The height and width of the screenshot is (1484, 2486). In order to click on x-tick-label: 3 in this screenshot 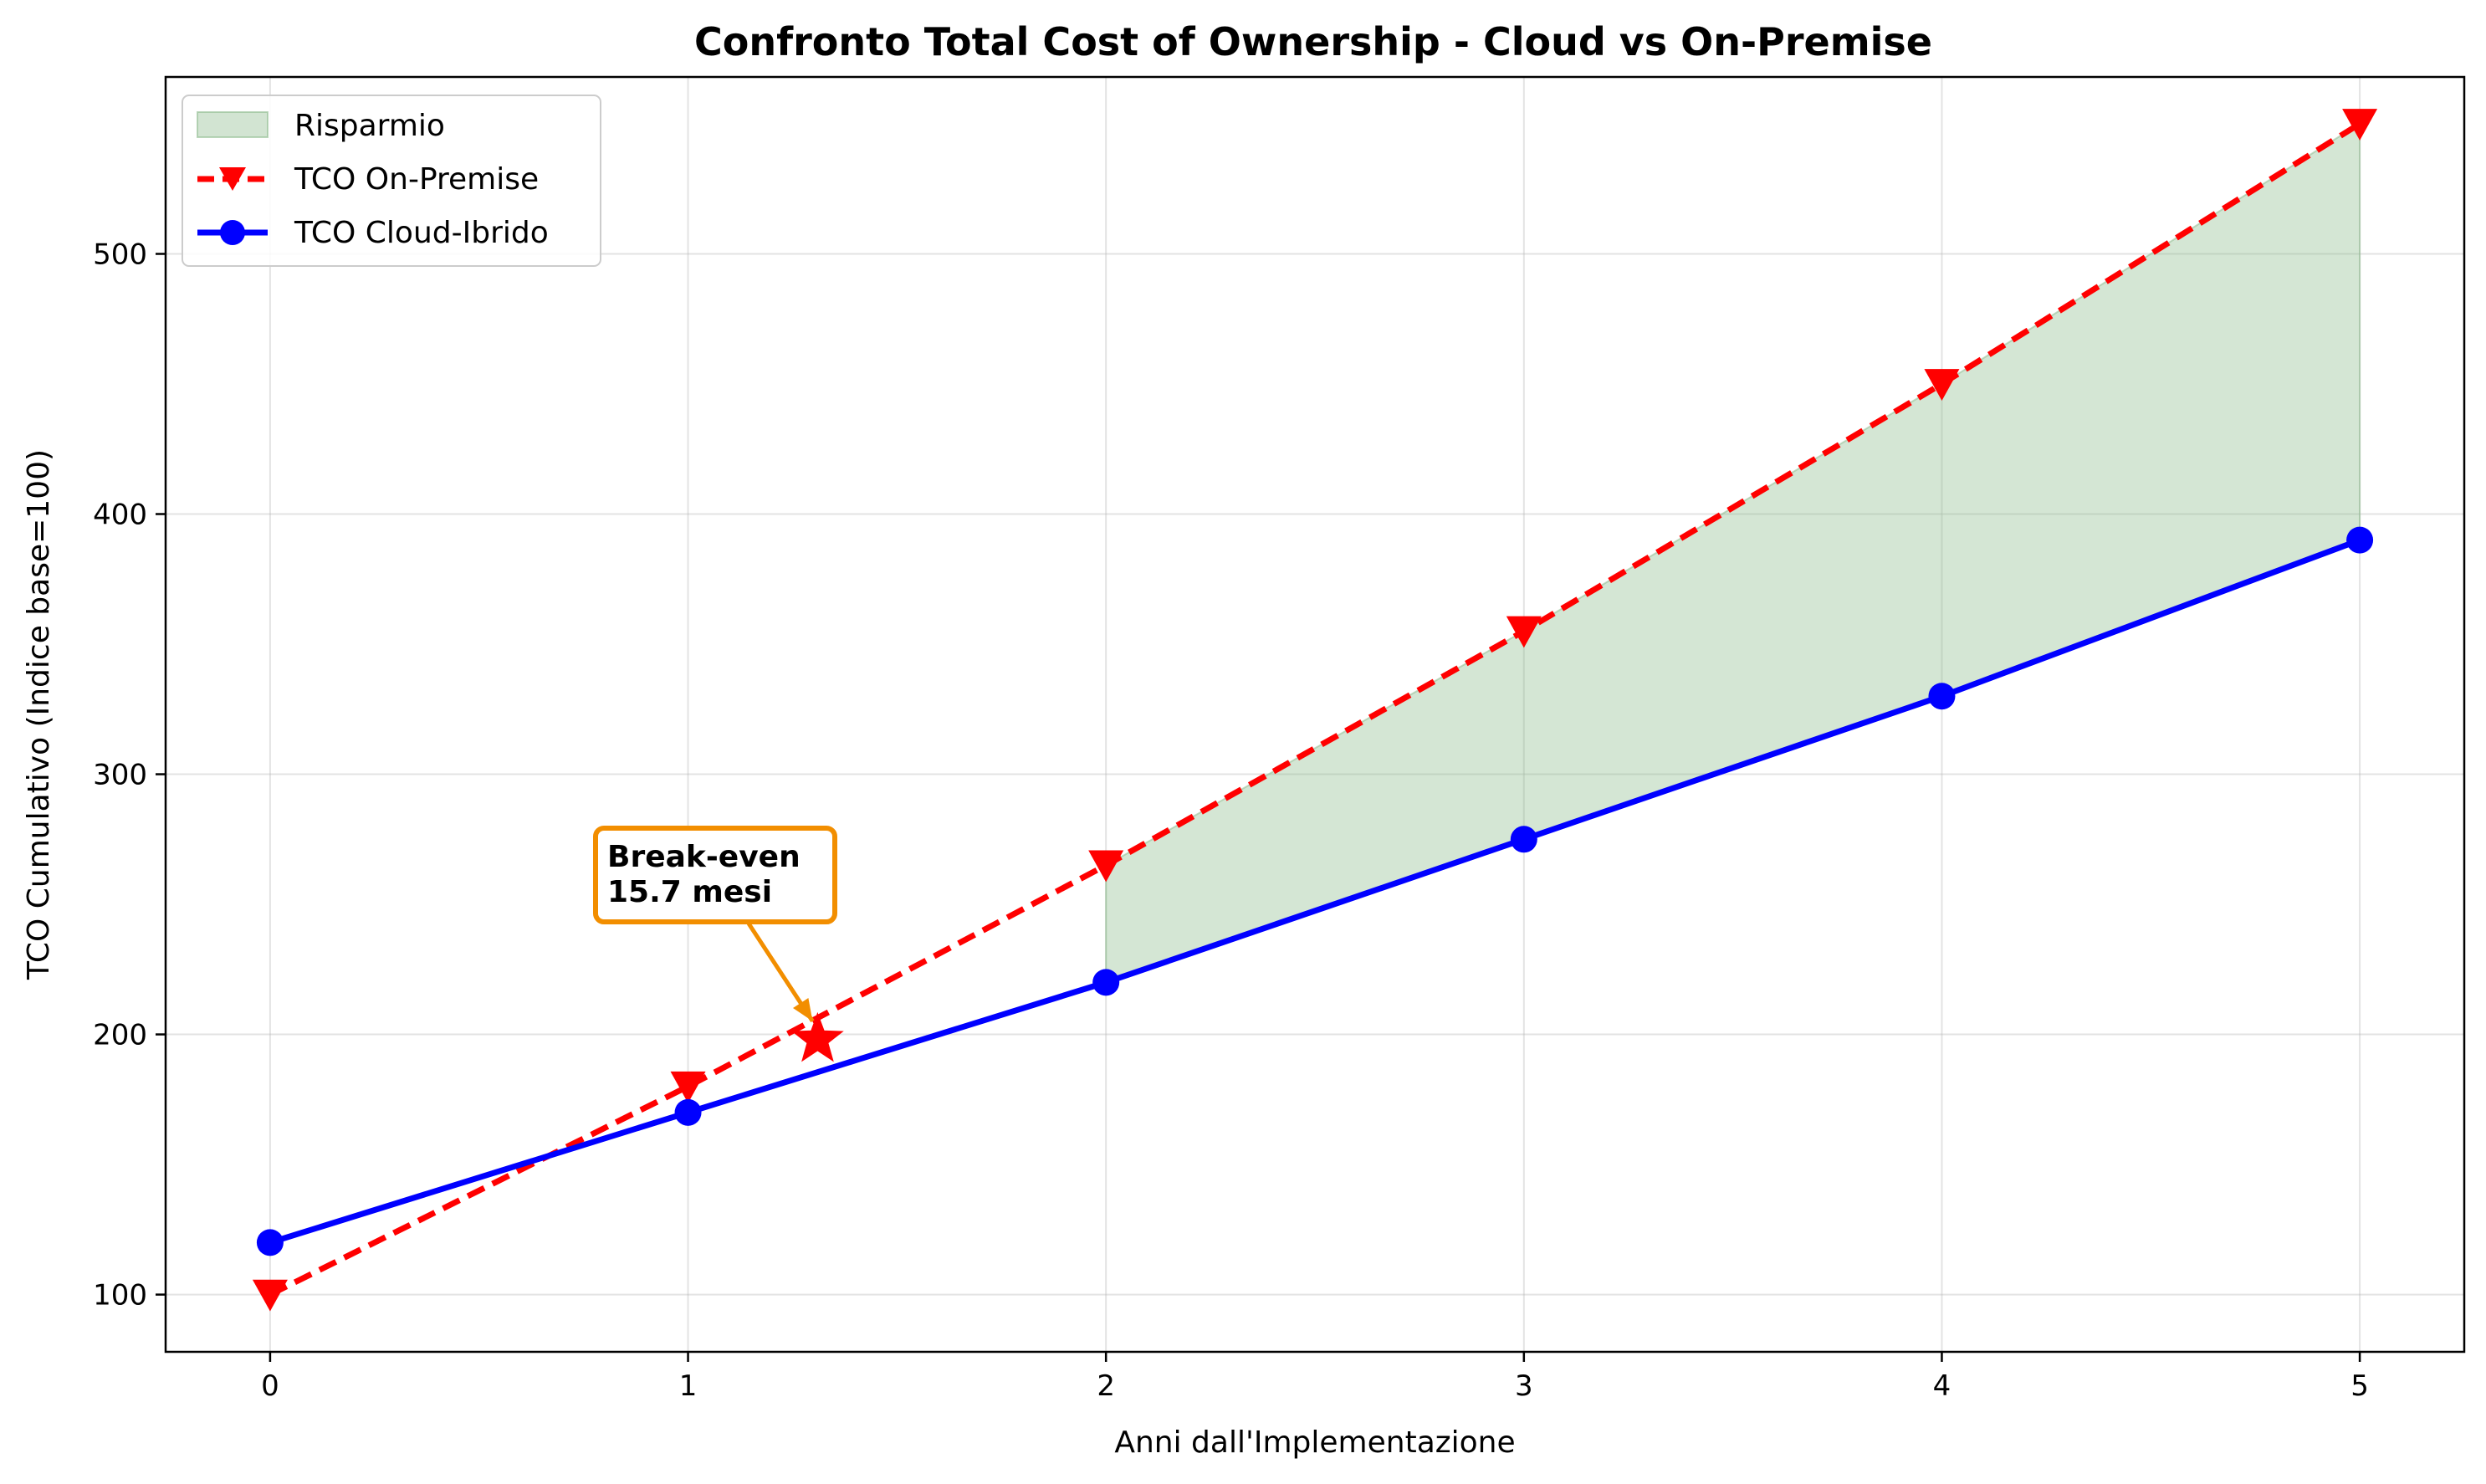, I will do `click(1524, 1386)`.